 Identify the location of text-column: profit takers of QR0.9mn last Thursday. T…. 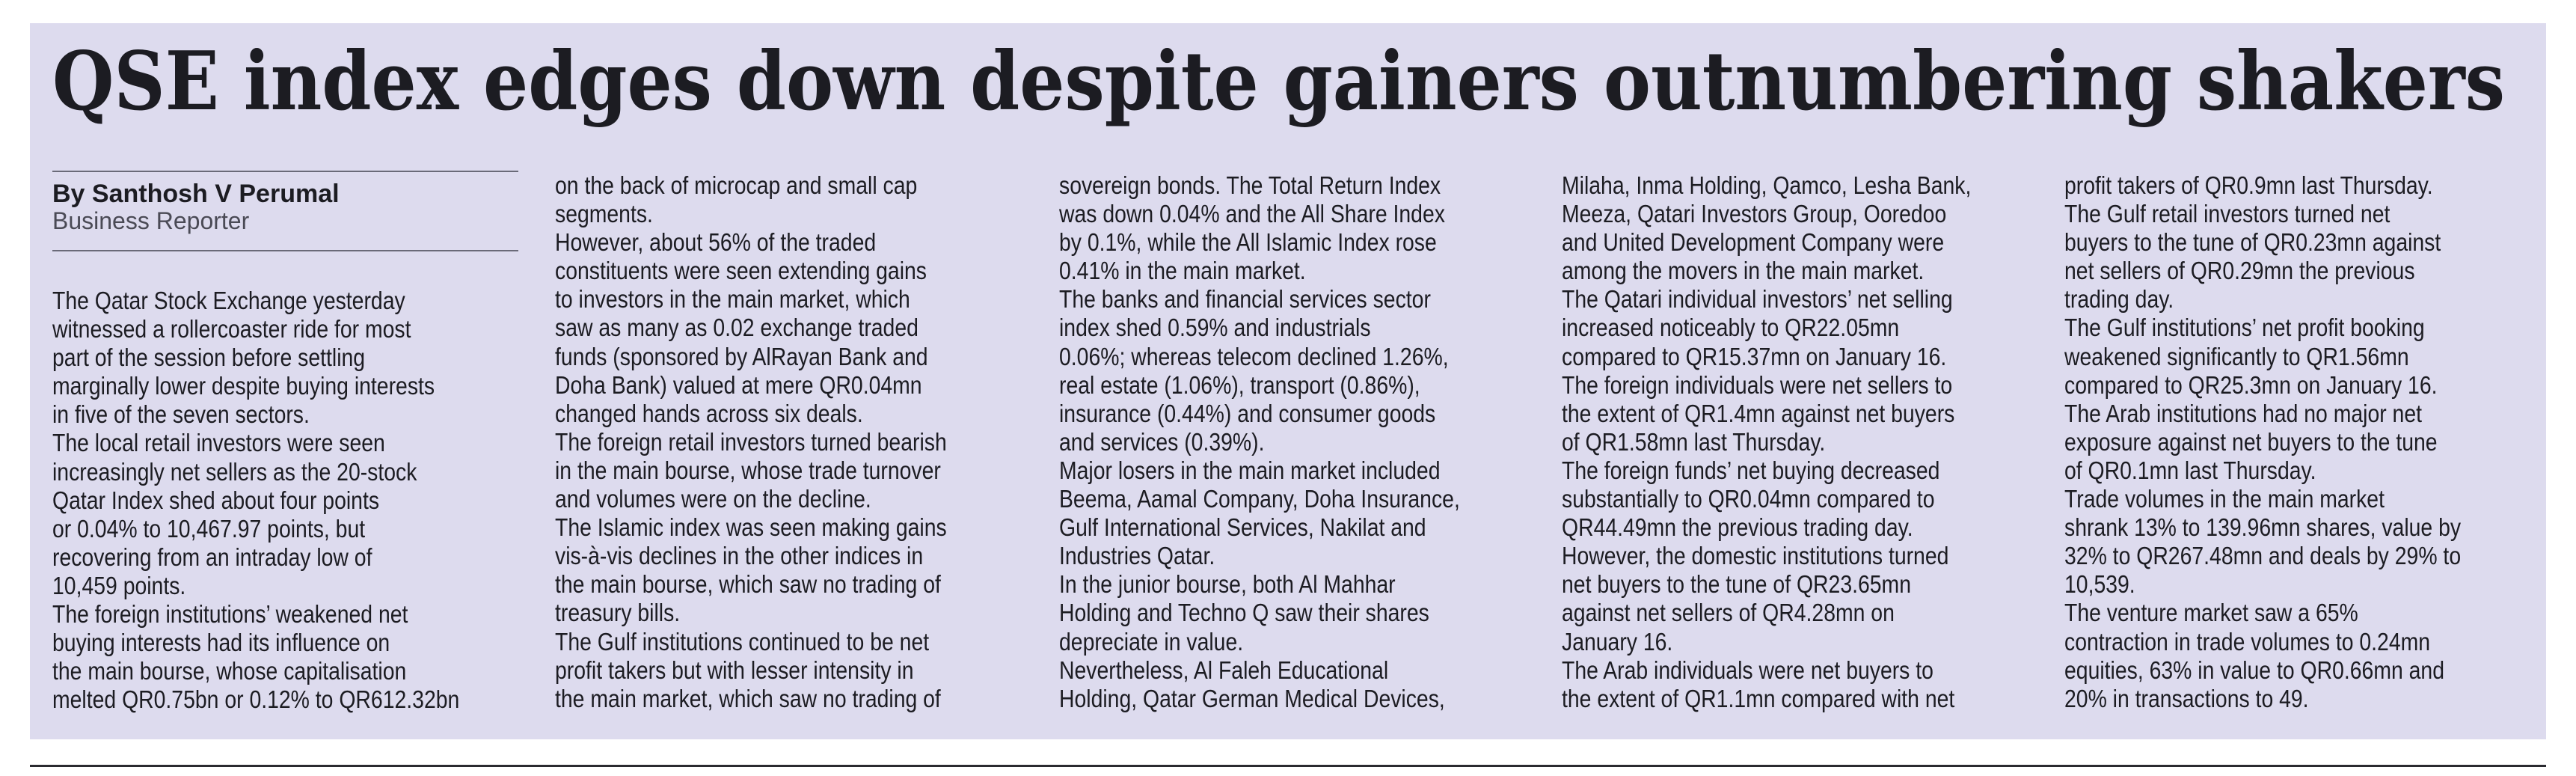
(2302, 442).